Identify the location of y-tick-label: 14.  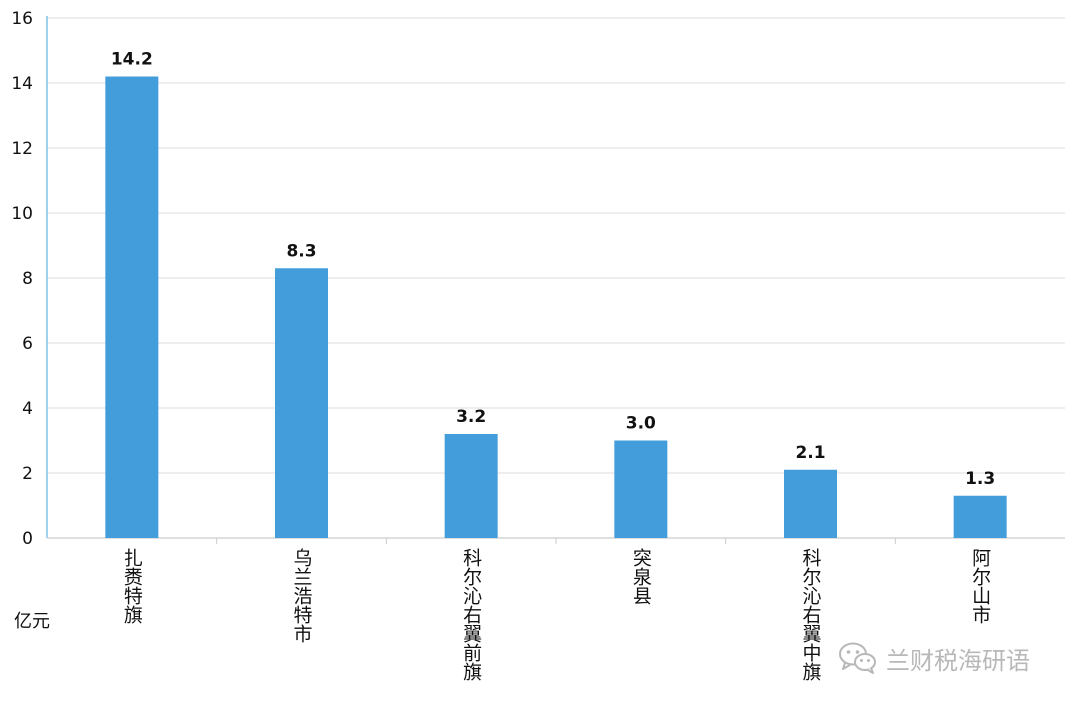
(22, 84).